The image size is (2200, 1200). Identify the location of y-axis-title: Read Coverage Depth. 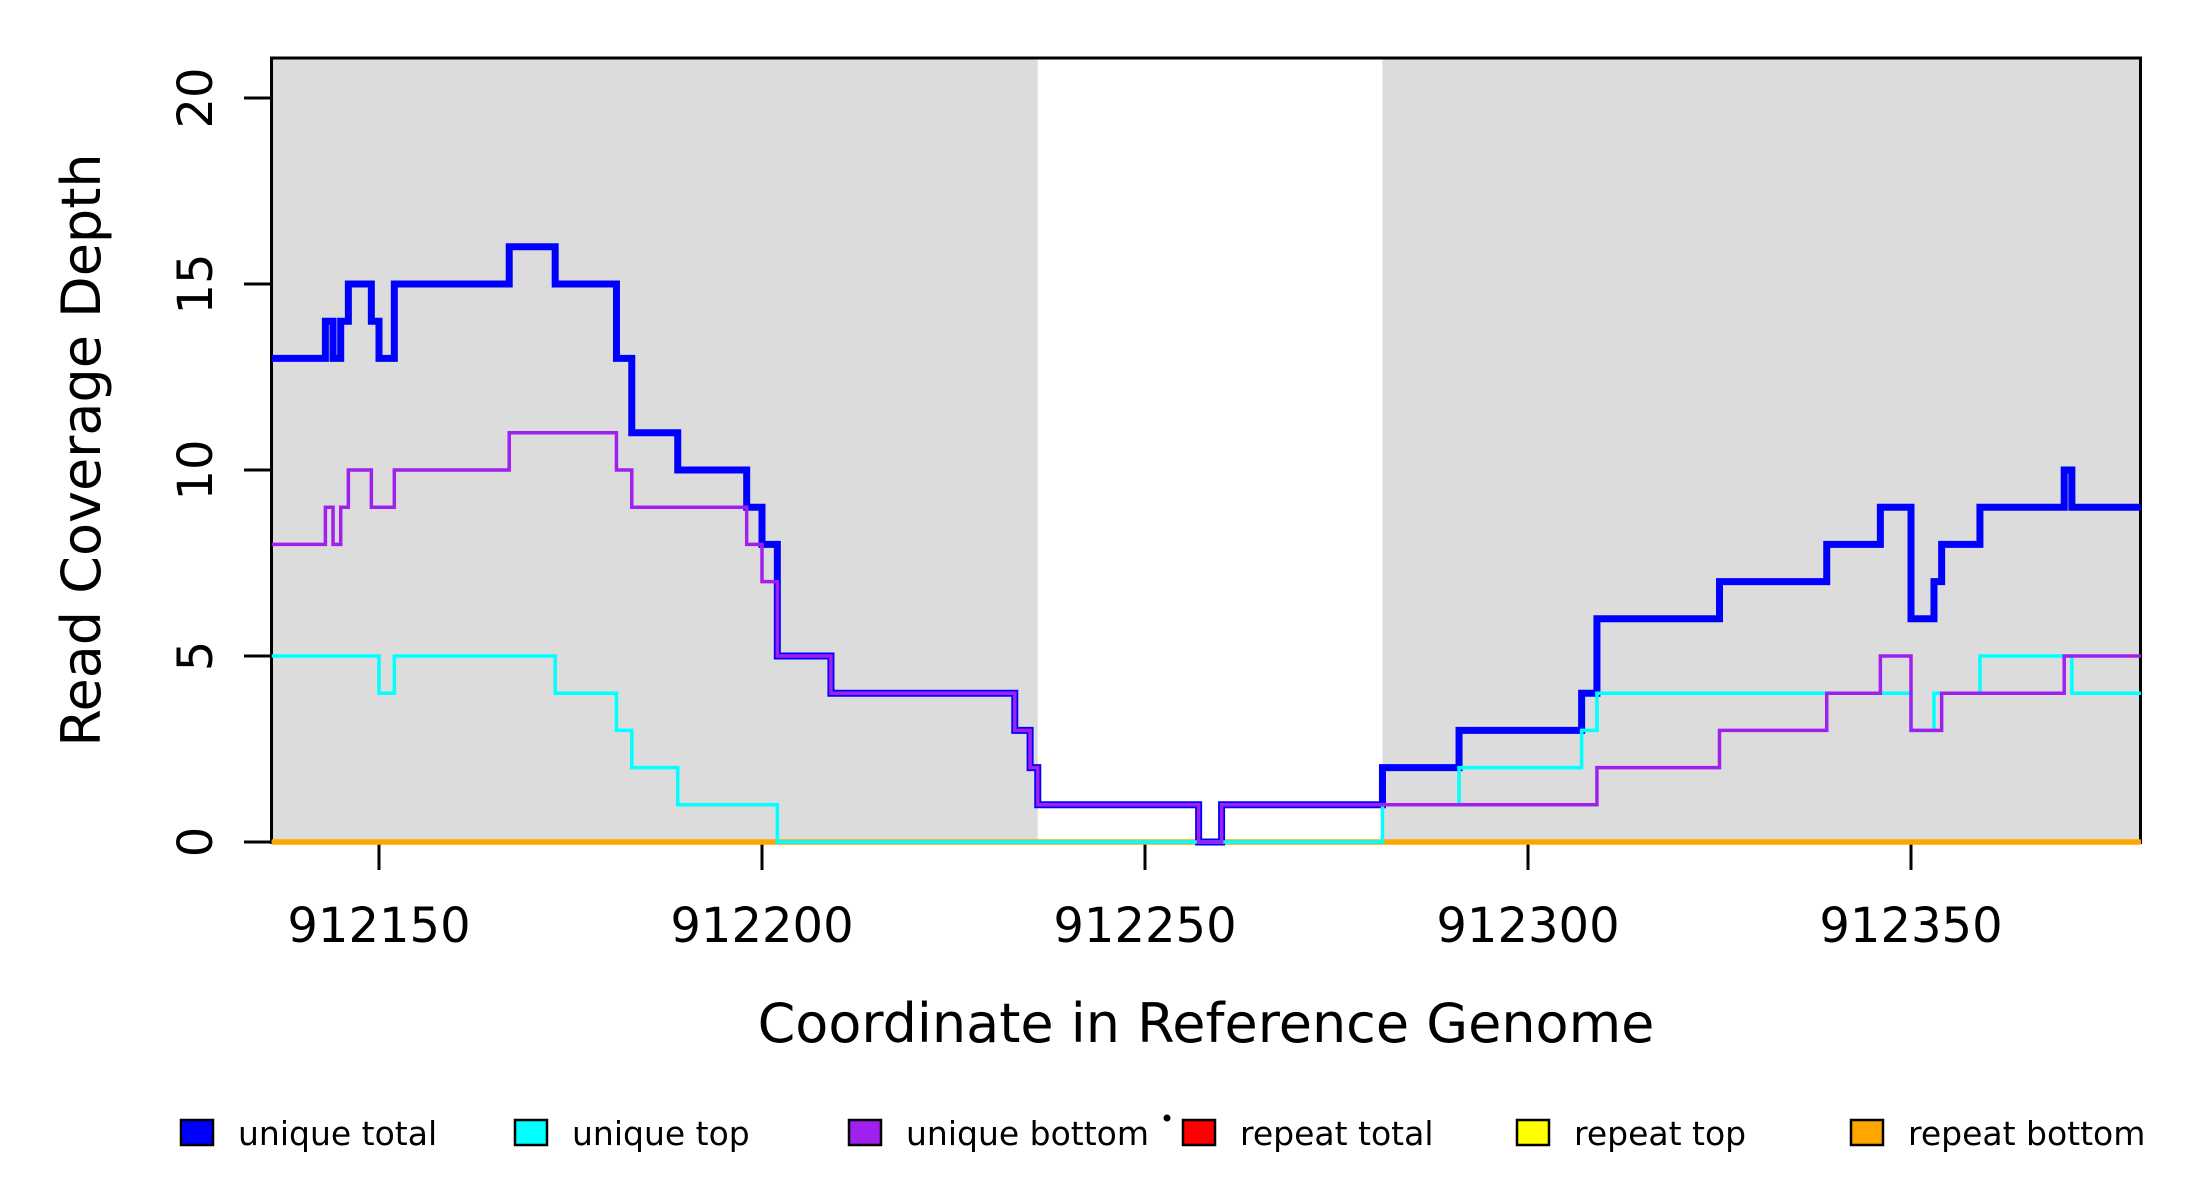
(81, 449).